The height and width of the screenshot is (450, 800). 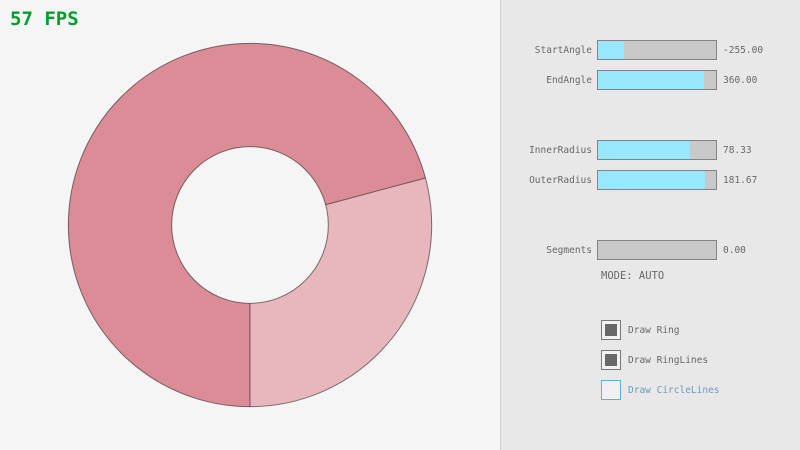 I want to click on slider-label: InnerRadius, so click(x=560, y=150).